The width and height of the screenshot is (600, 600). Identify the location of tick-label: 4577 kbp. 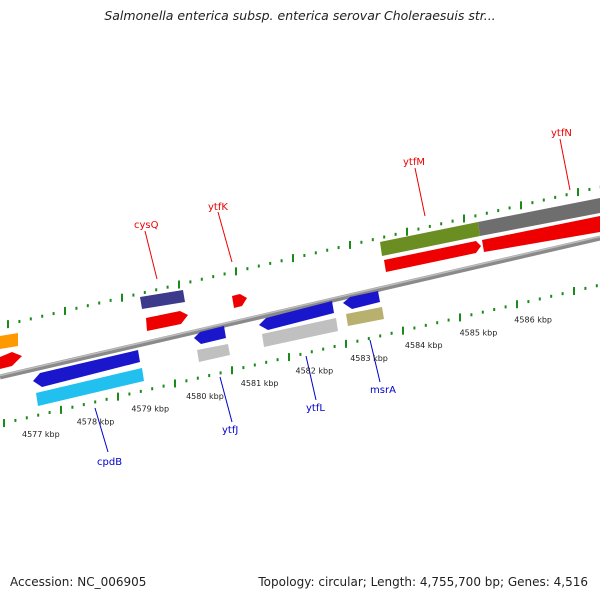
(41, 434).